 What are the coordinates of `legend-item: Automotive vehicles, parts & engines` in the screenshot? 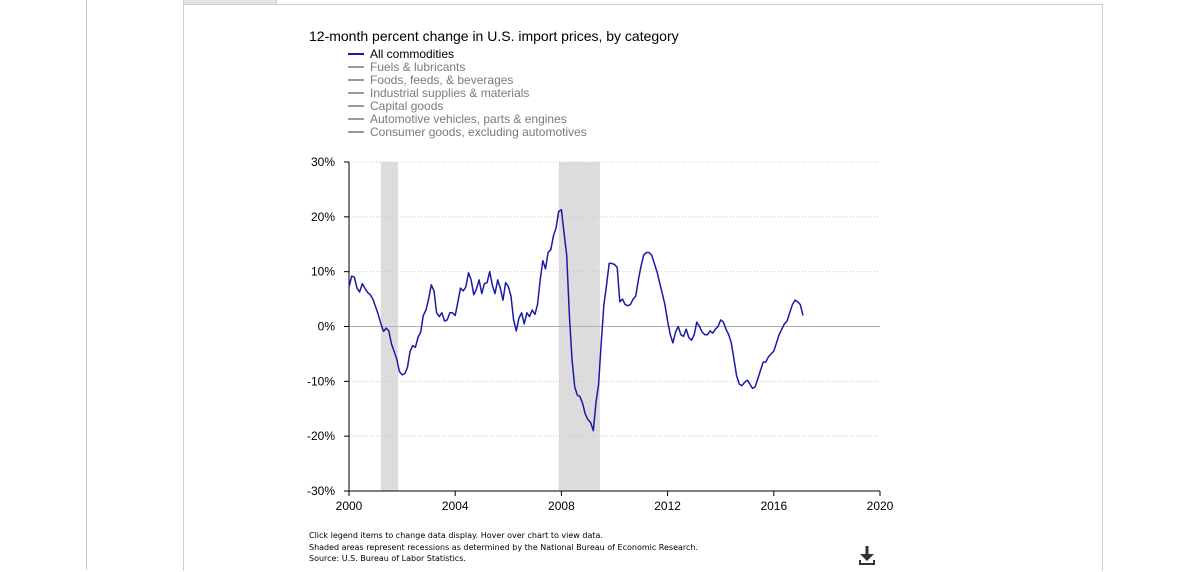 It's located at (467, 119).